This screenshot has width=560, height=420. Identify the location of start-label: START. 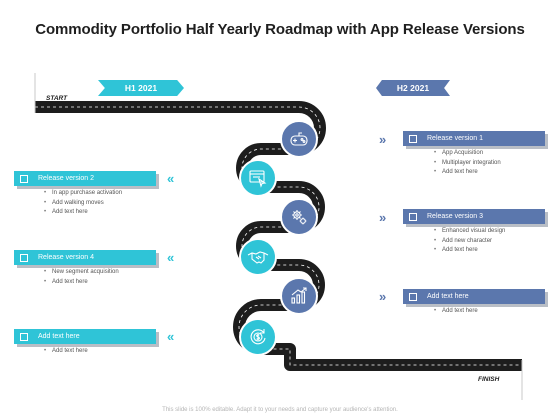
(57, 98).